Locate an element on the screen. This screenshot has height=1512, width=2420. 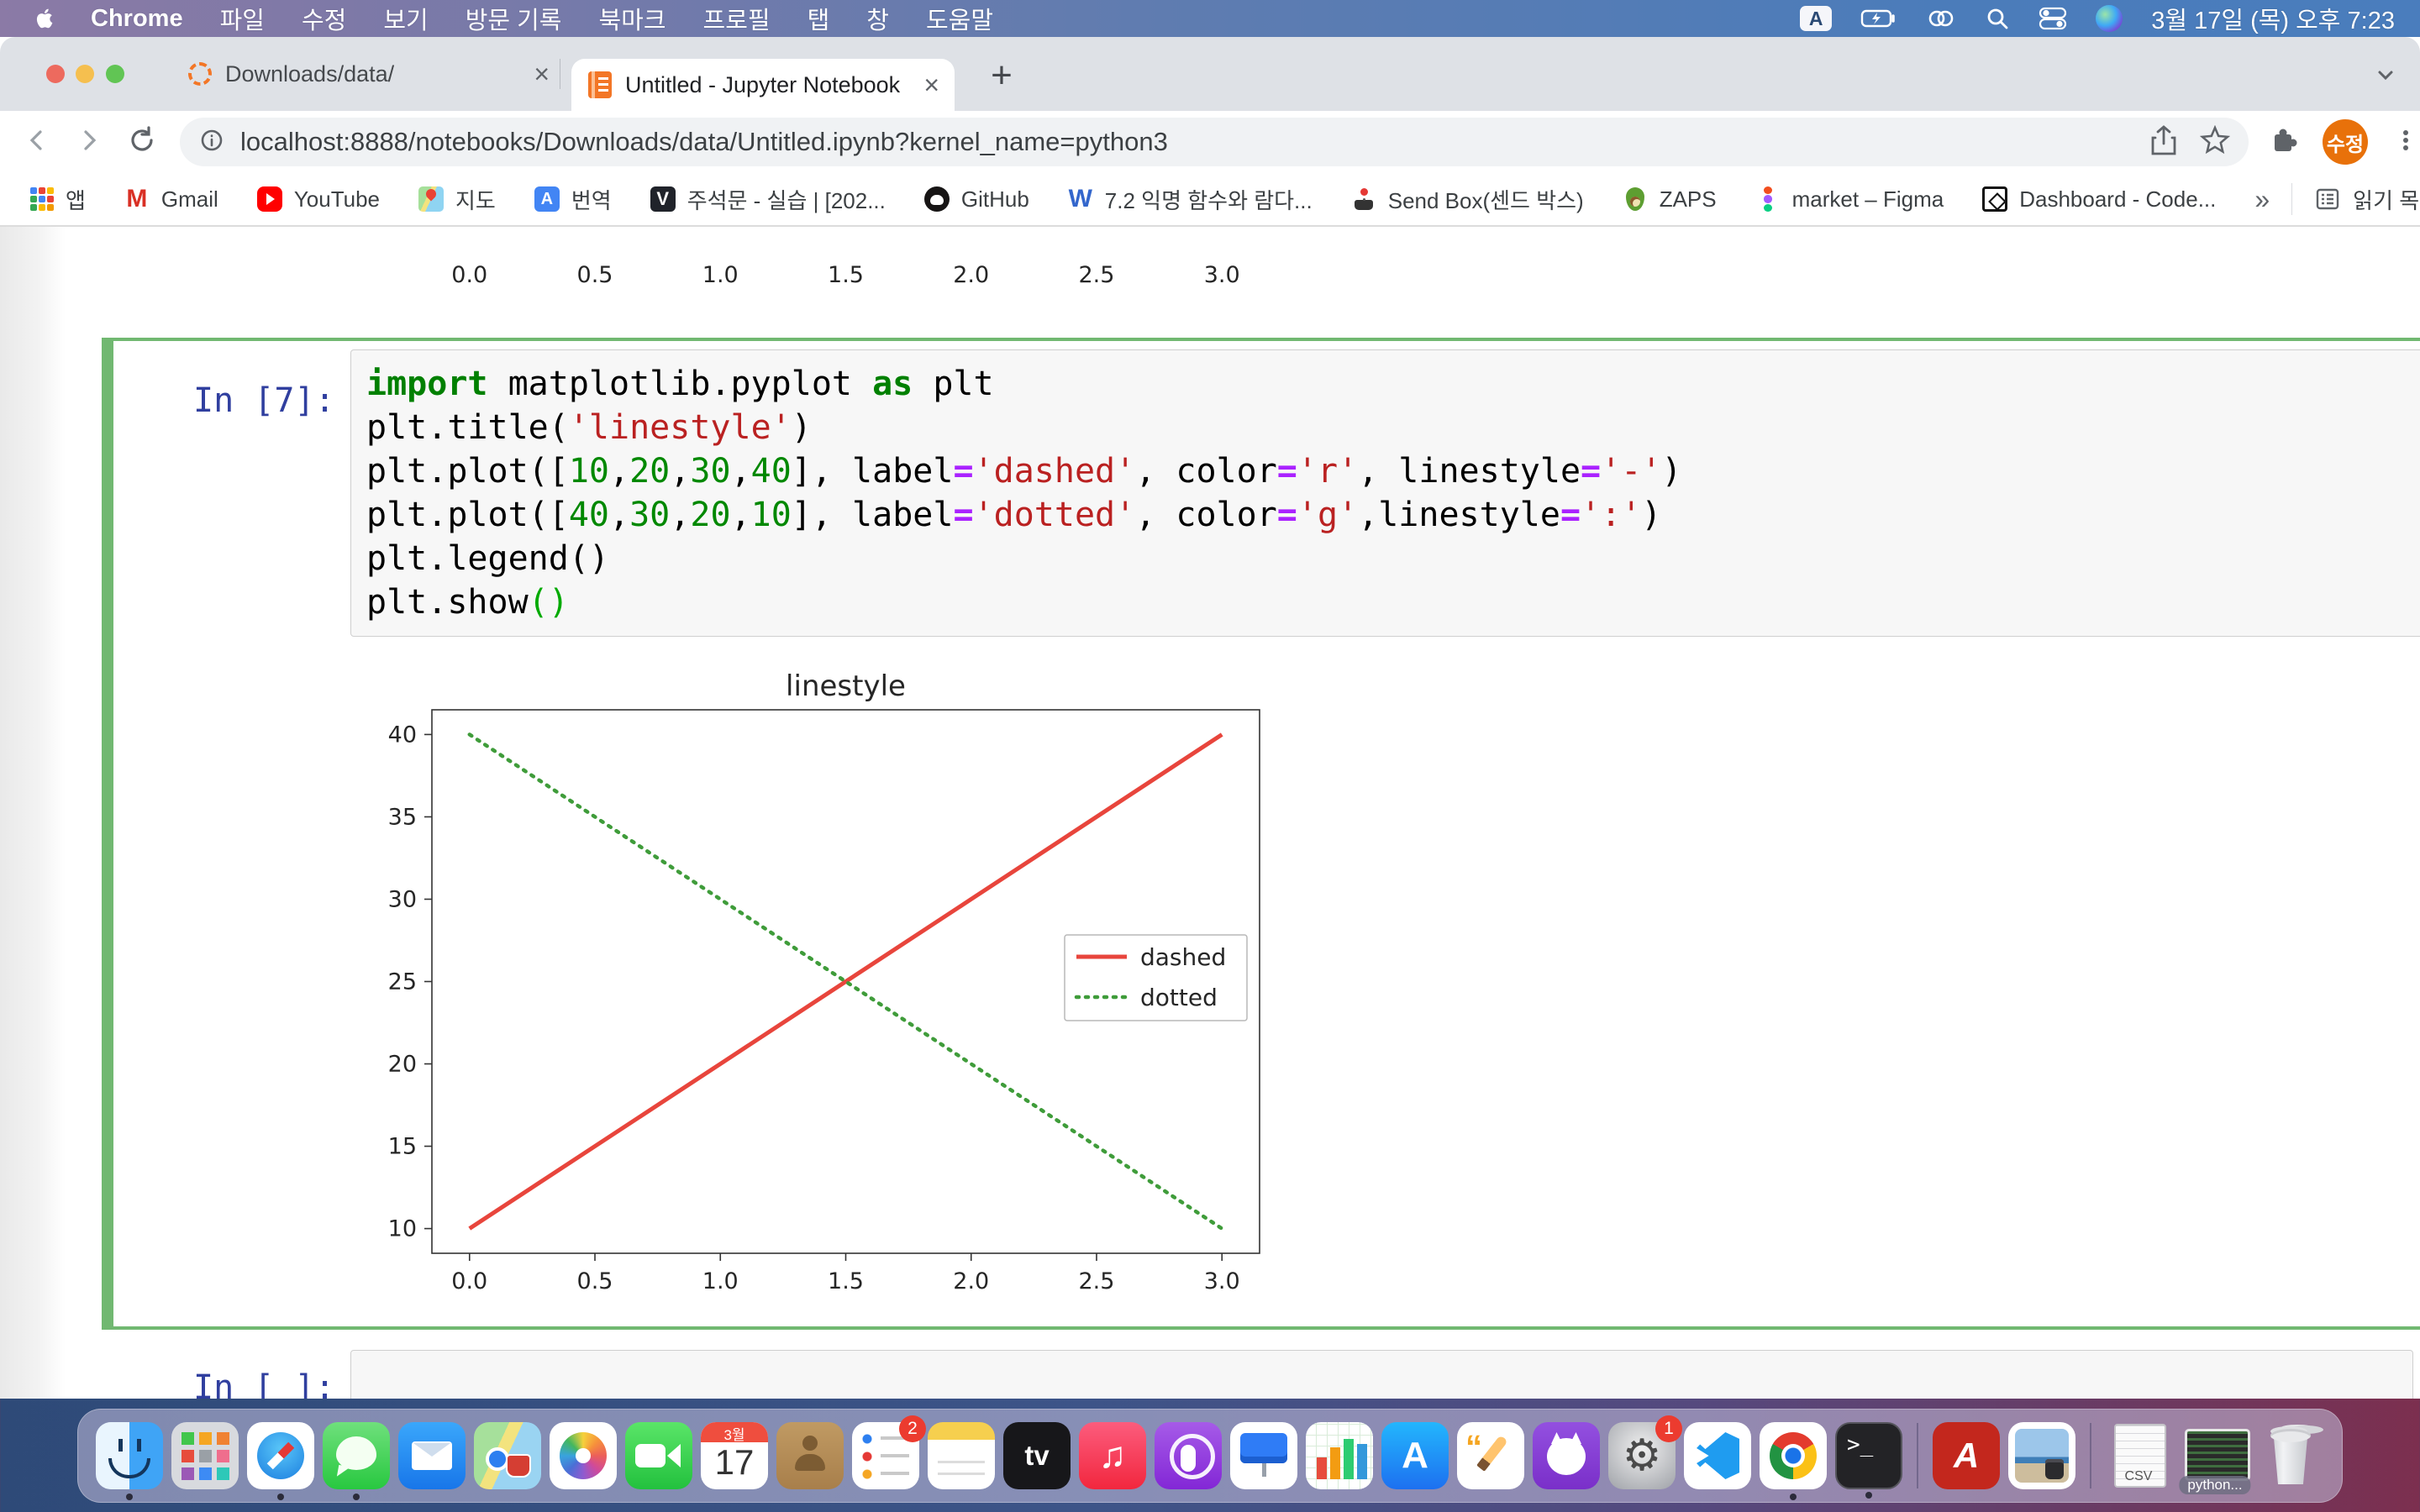
bookmark-item: Send Box(센드 박스) is located at coordinates (1468, 199).